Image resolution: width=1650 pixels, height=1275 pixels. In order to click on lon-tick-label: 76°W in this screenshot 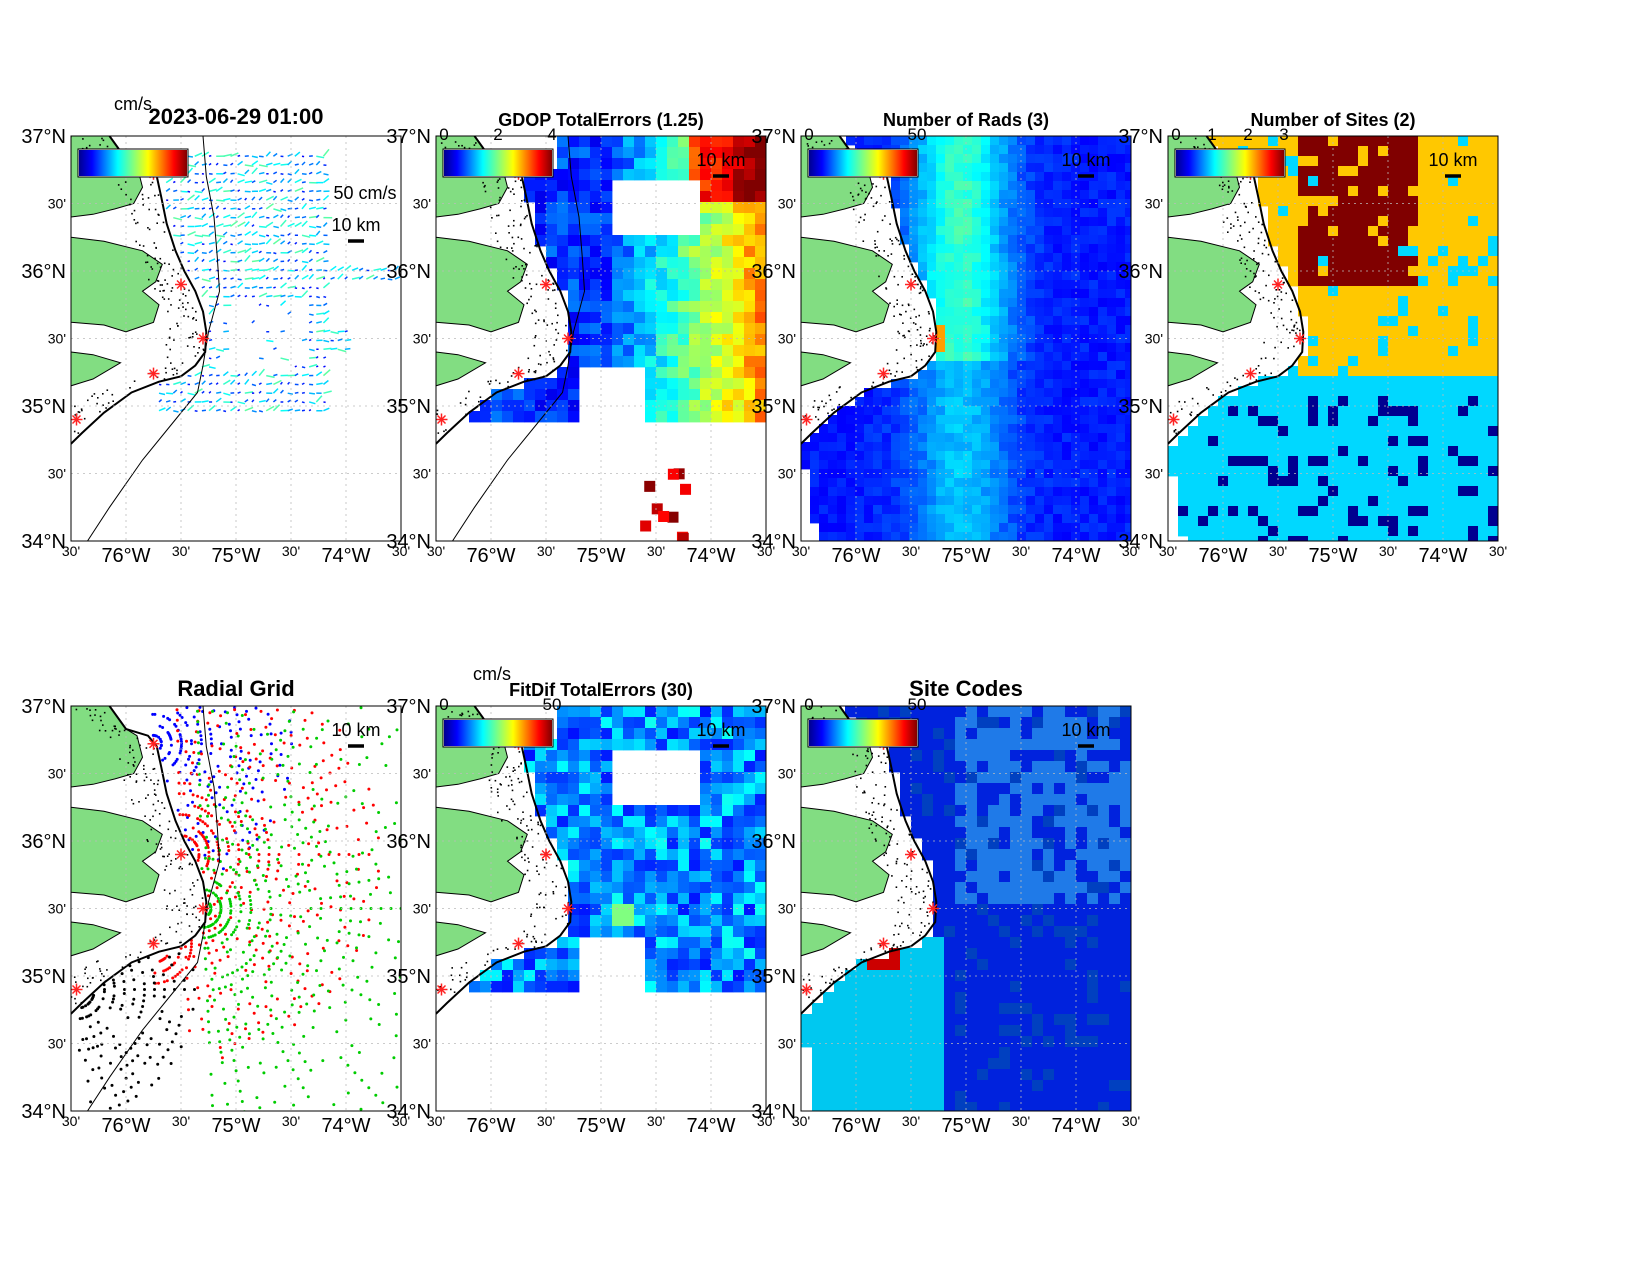, I will do `click(855, 556)`.